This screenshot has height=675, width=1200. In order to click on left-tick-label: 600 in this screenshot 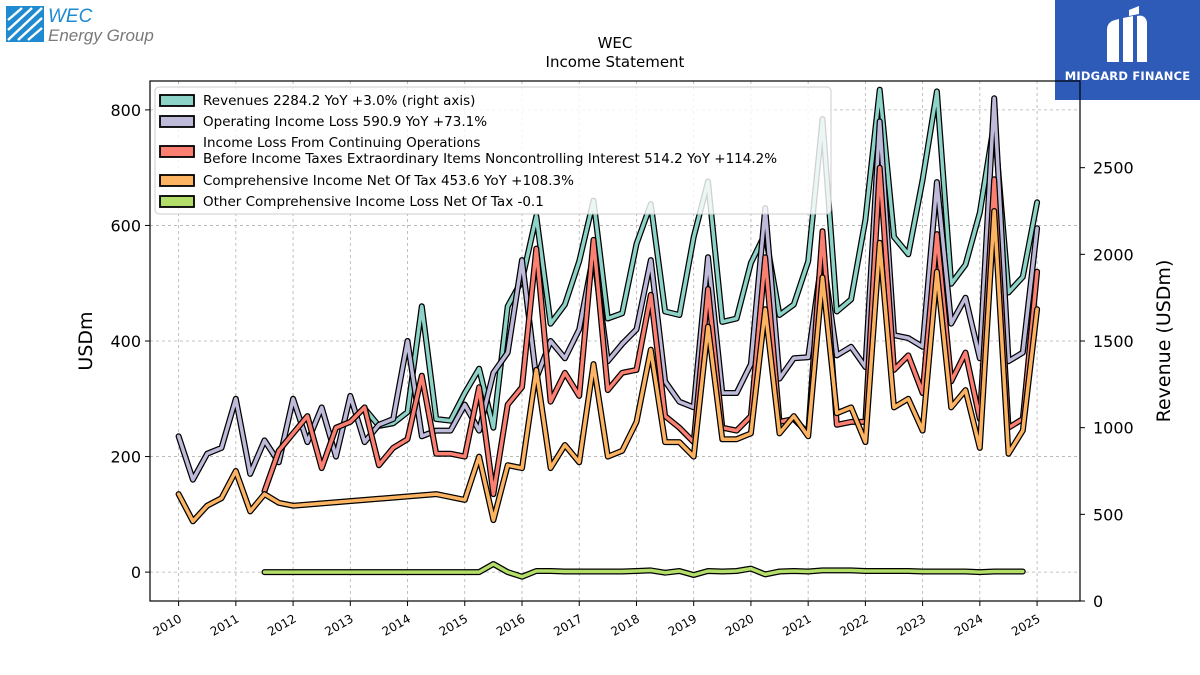, I will do `click(125, 225)`.